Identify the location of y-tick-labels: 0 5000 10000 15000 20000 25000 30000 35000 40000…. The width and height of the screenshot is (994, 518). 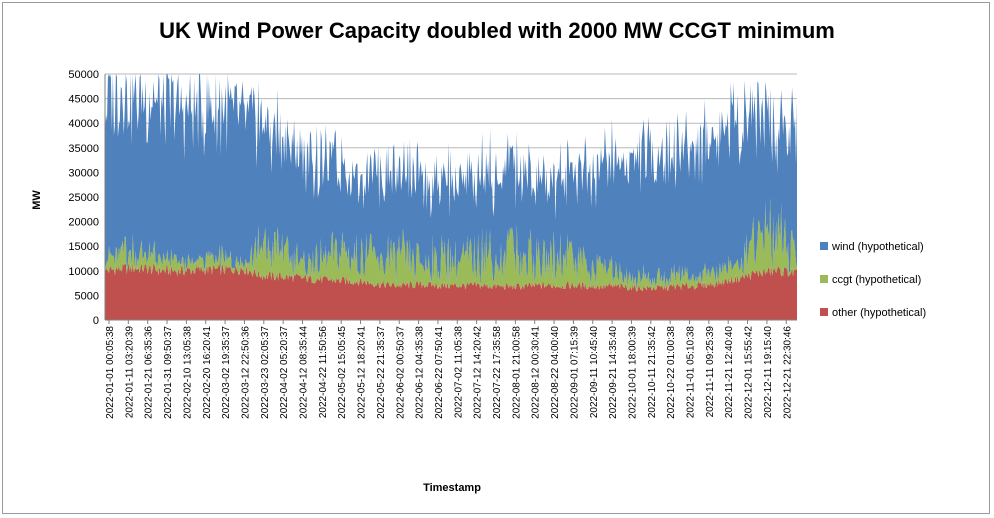
(83, 198).